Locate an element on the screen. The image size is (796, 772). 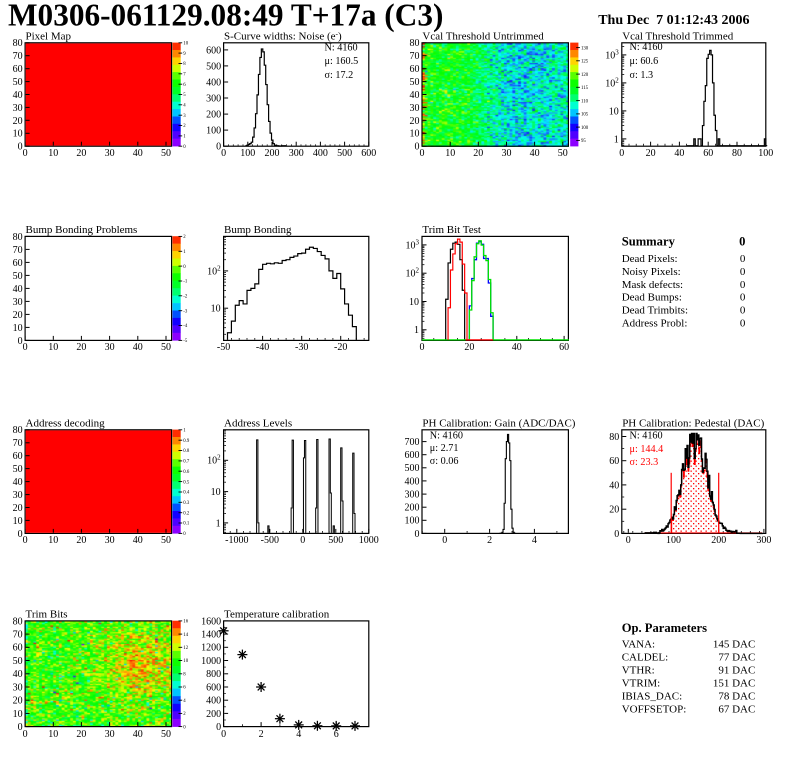
svg-text: -50 is located at coordinates (223, 347).